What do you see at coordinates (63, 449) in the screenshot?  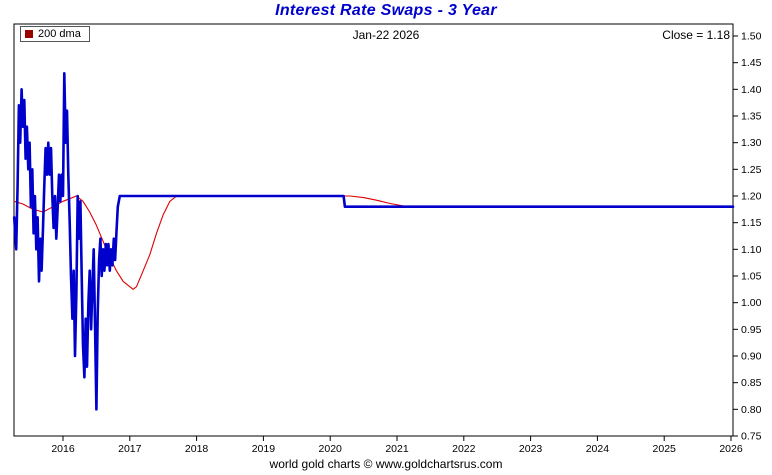 I see `x-axis-label: 2016` at bounding box center [63, 449].